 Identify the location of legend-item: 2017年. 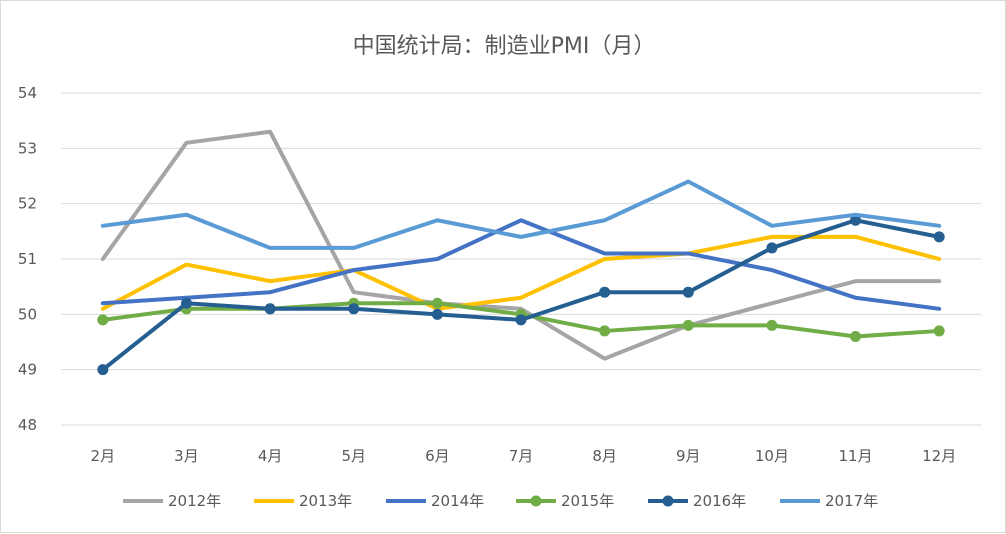
(829, 501).